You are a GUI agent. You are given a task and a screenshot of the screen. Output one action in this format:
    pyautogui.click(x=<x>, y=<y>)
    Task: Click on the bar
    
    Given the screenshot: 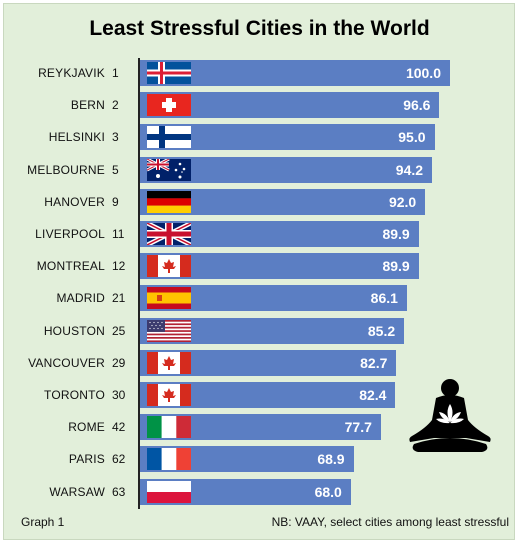 What is the action you would take?
    pyautogui.click(x=295, y=73)
    